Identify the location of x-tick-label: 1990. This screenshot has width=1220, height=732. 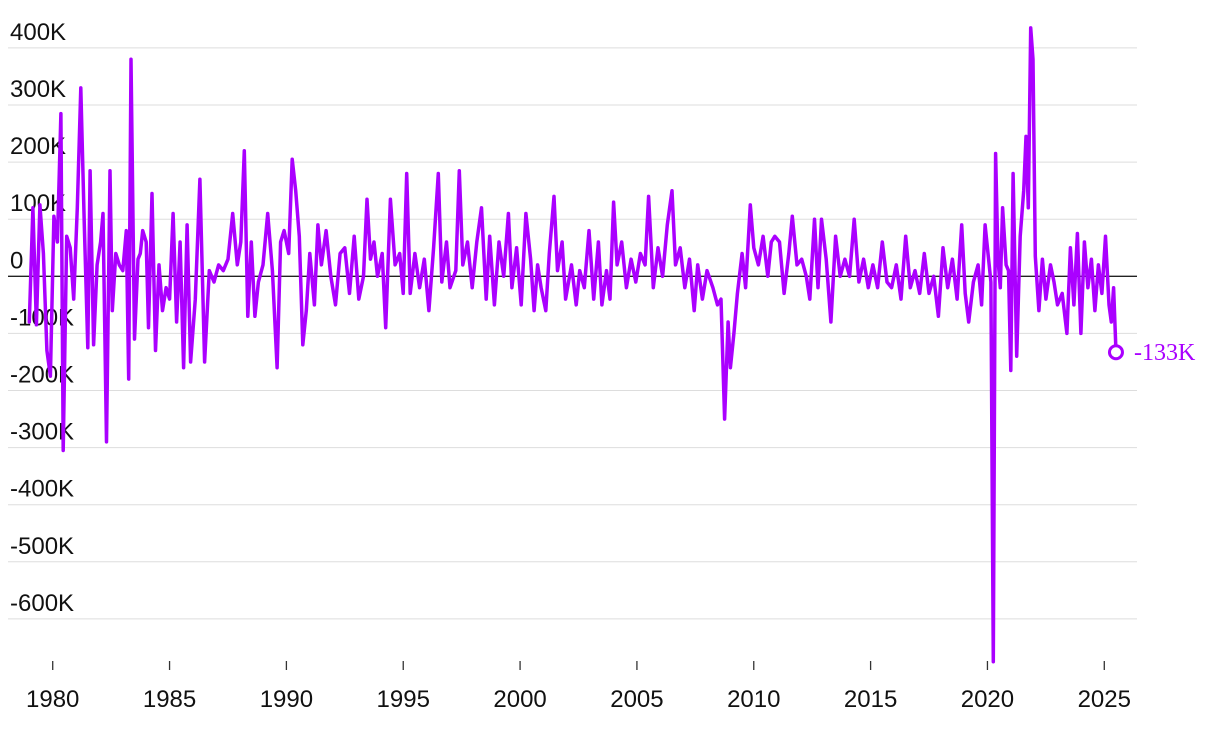
(286, 699).